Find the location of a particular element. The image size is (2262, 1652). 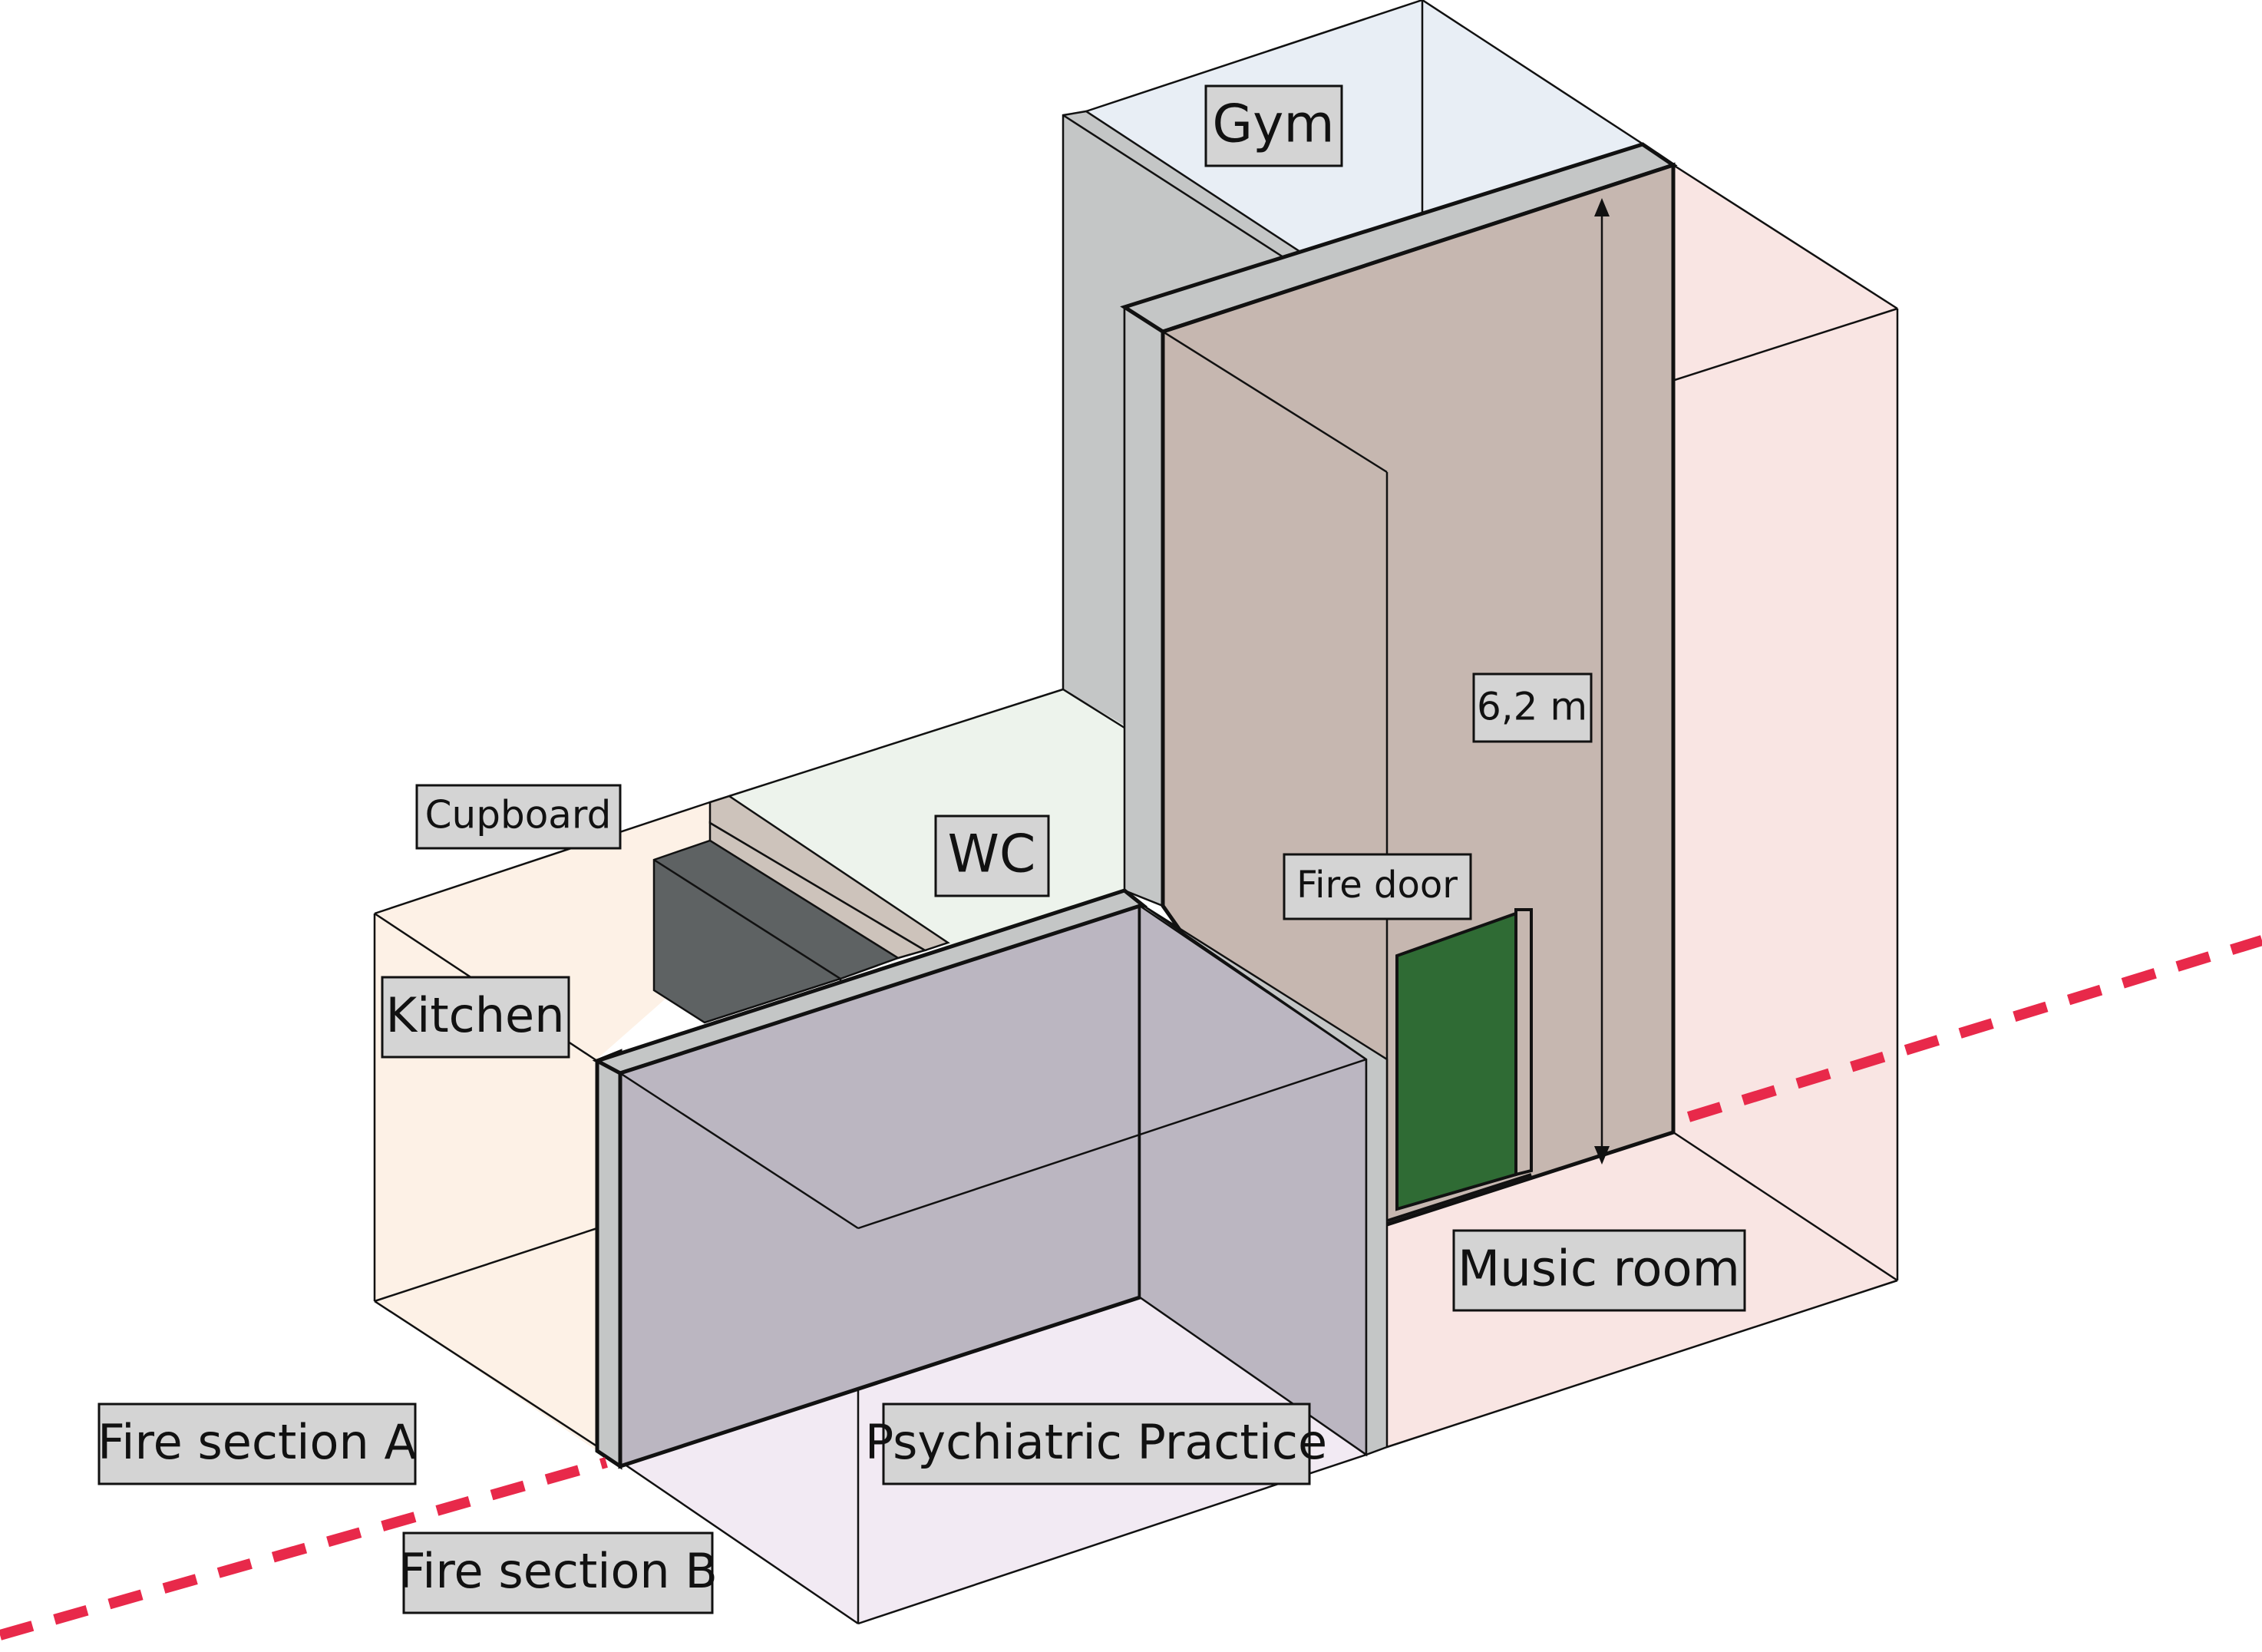

cupboard is located at coordinates (801, 909).